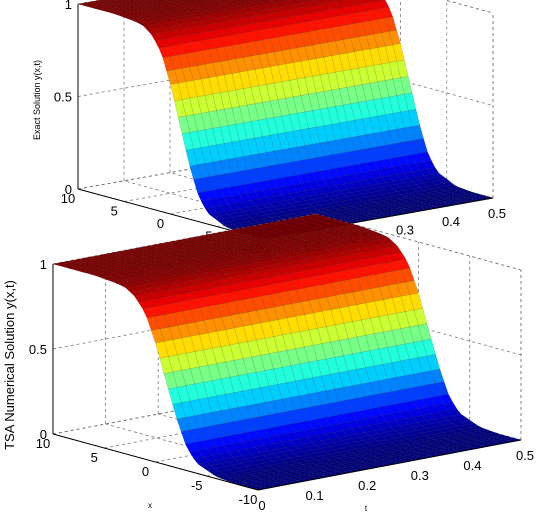  What do you see at coordinates (155, 462) in the screenshot?
I see `x-axis-line` at bounding box center [155, 462].